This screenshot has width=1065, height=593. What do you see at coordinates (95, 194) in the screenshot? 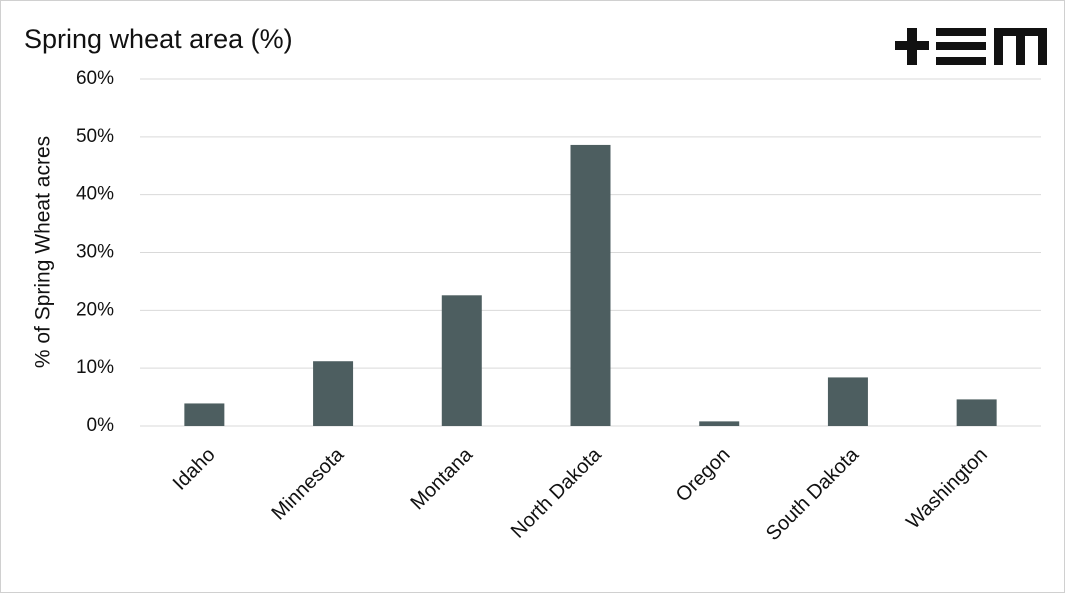
I see `y-tick-label: 40%` at bounding box center [95, 194].